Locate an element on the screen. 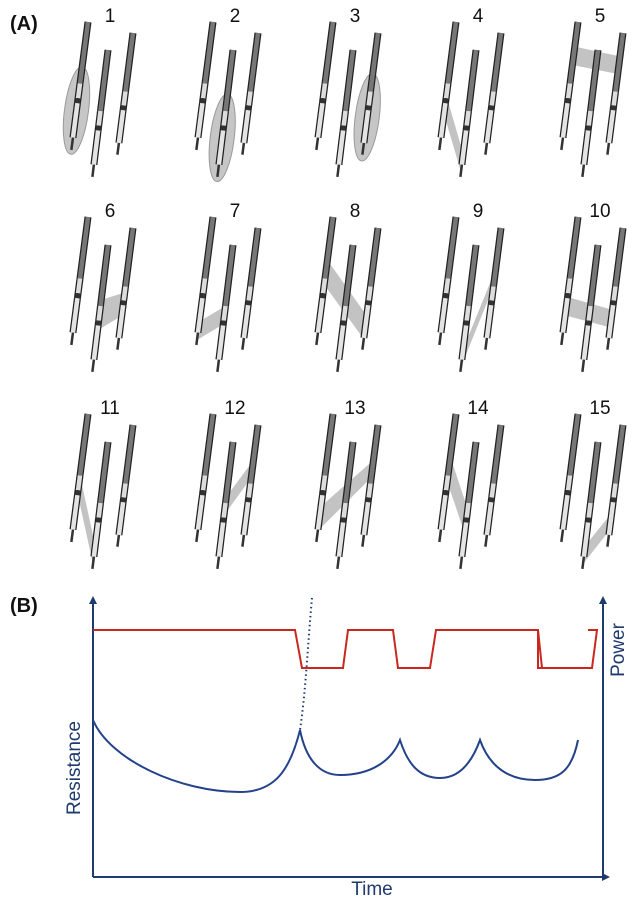 The height and width of the screenshot is (903, 633). configuration: 1 is located at coordinates (99, 92).